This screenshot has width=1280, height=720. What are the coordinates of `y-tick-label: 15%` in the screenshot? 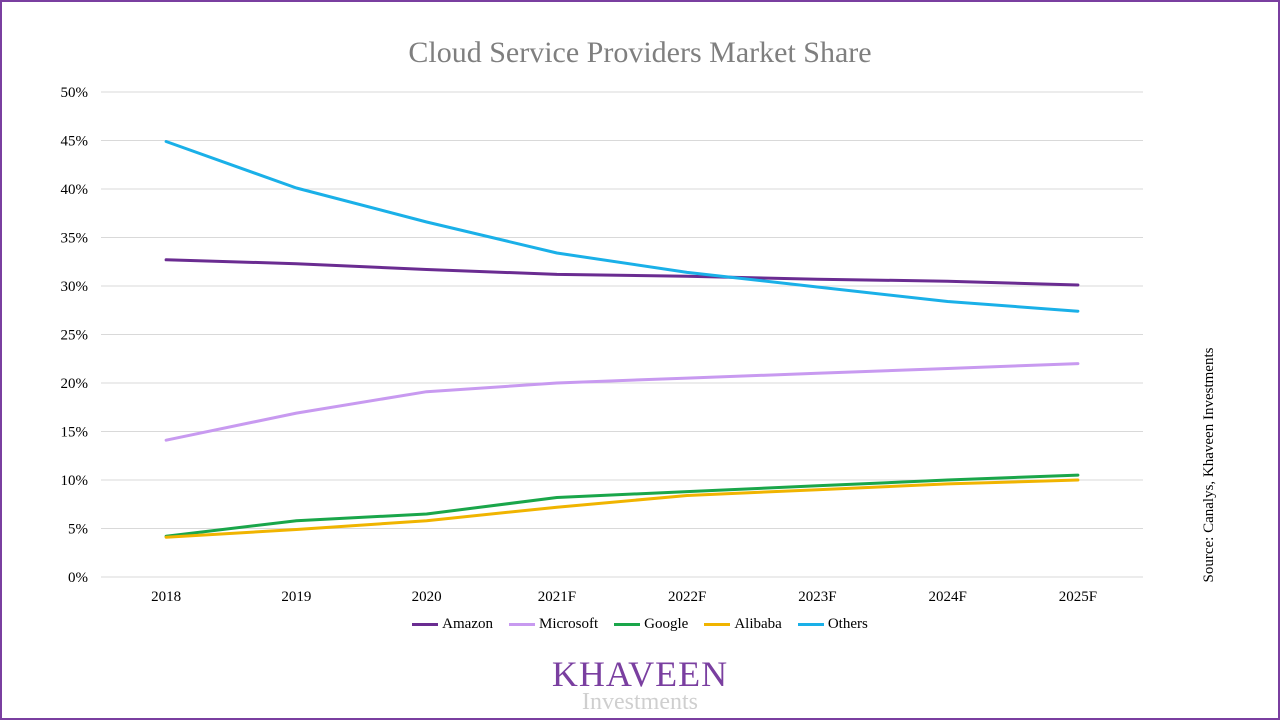 It's located at (75, 433).